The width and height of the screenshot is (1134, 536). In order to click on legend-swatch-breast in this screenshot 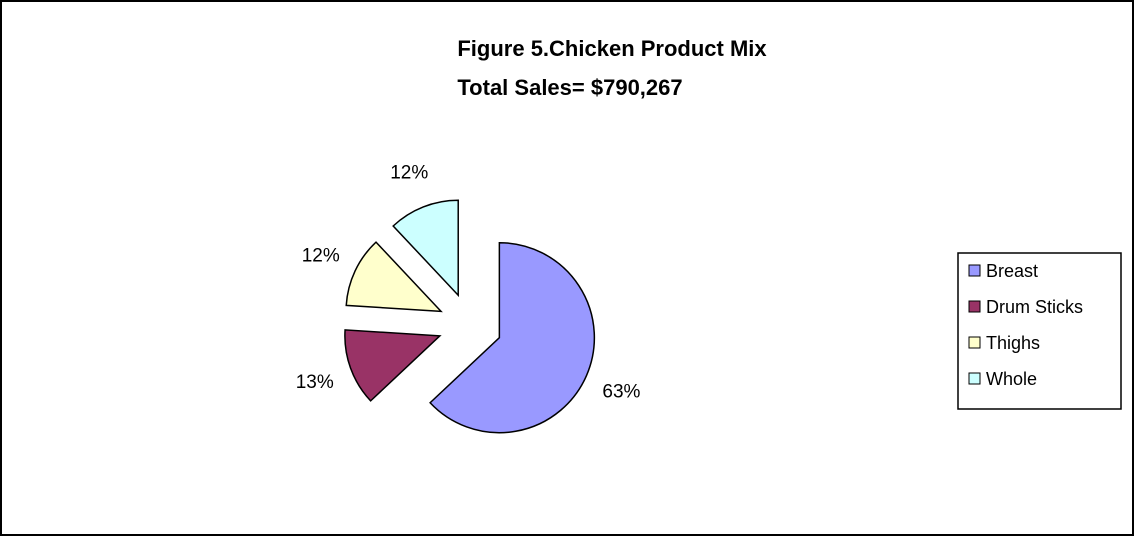, I will do `click(974, 270)`.